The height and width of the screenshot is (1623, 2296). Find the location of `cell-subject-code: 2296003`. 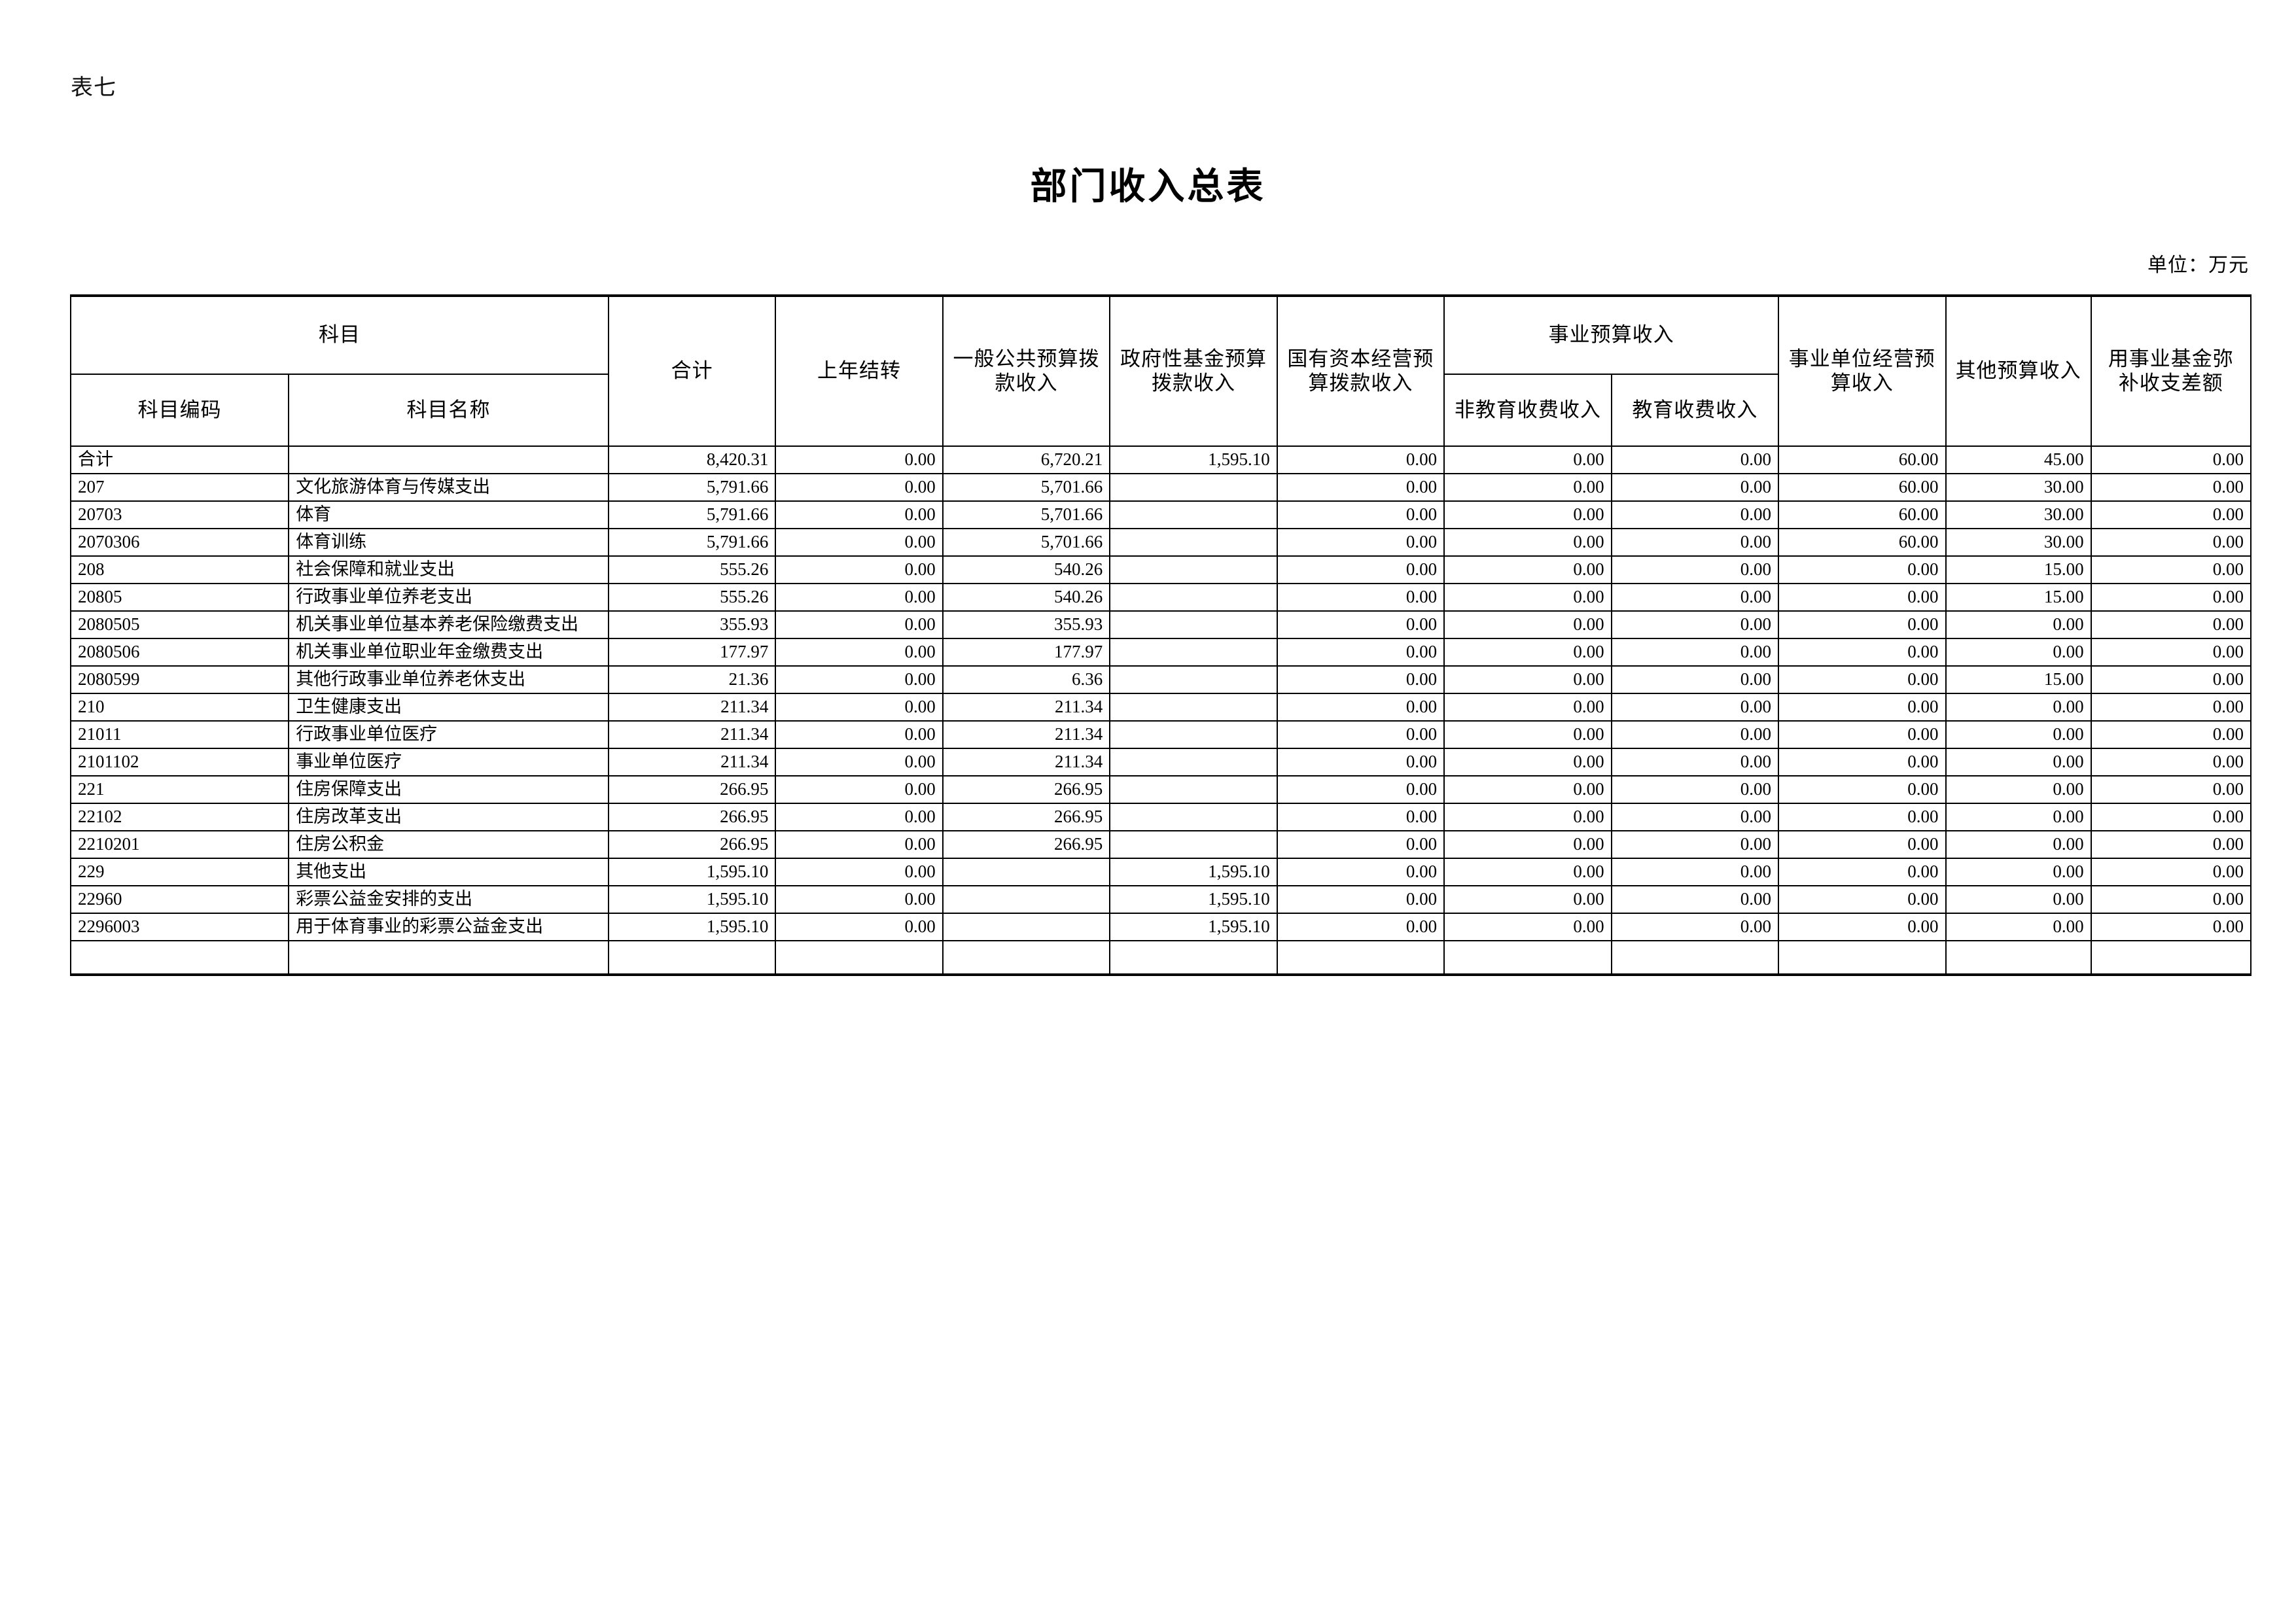

cell-subject-code: 2296003 is located at coordinates (179, 927).